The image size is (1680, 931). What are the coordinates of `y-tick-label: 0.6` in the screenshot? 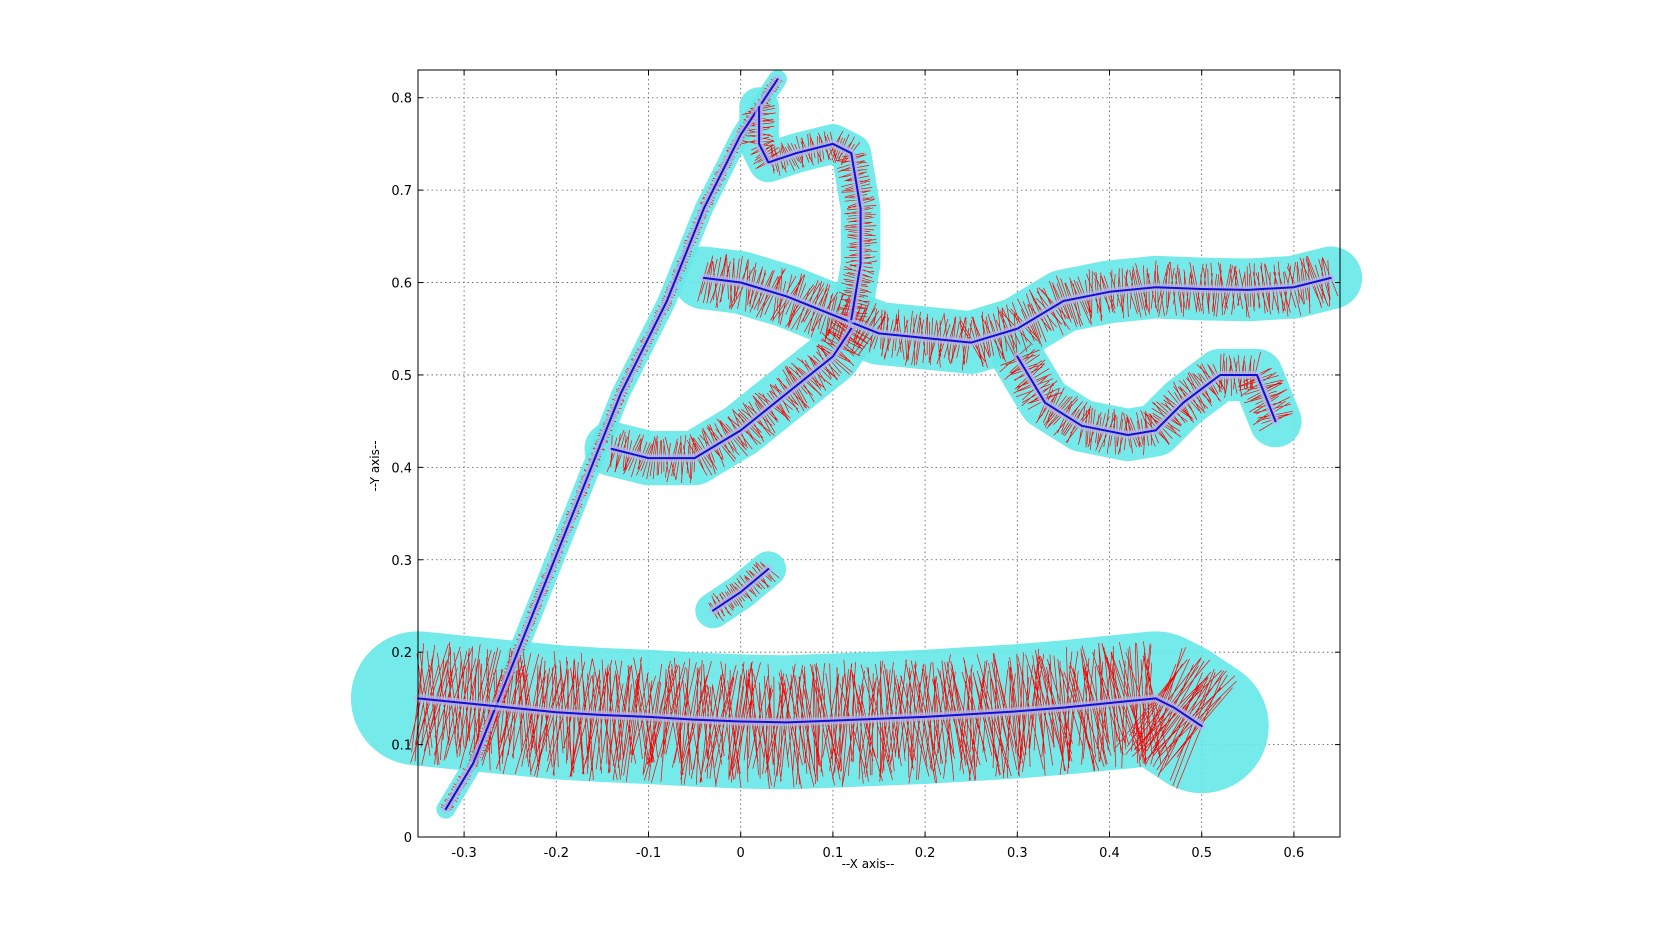 It's located at (401, 284).